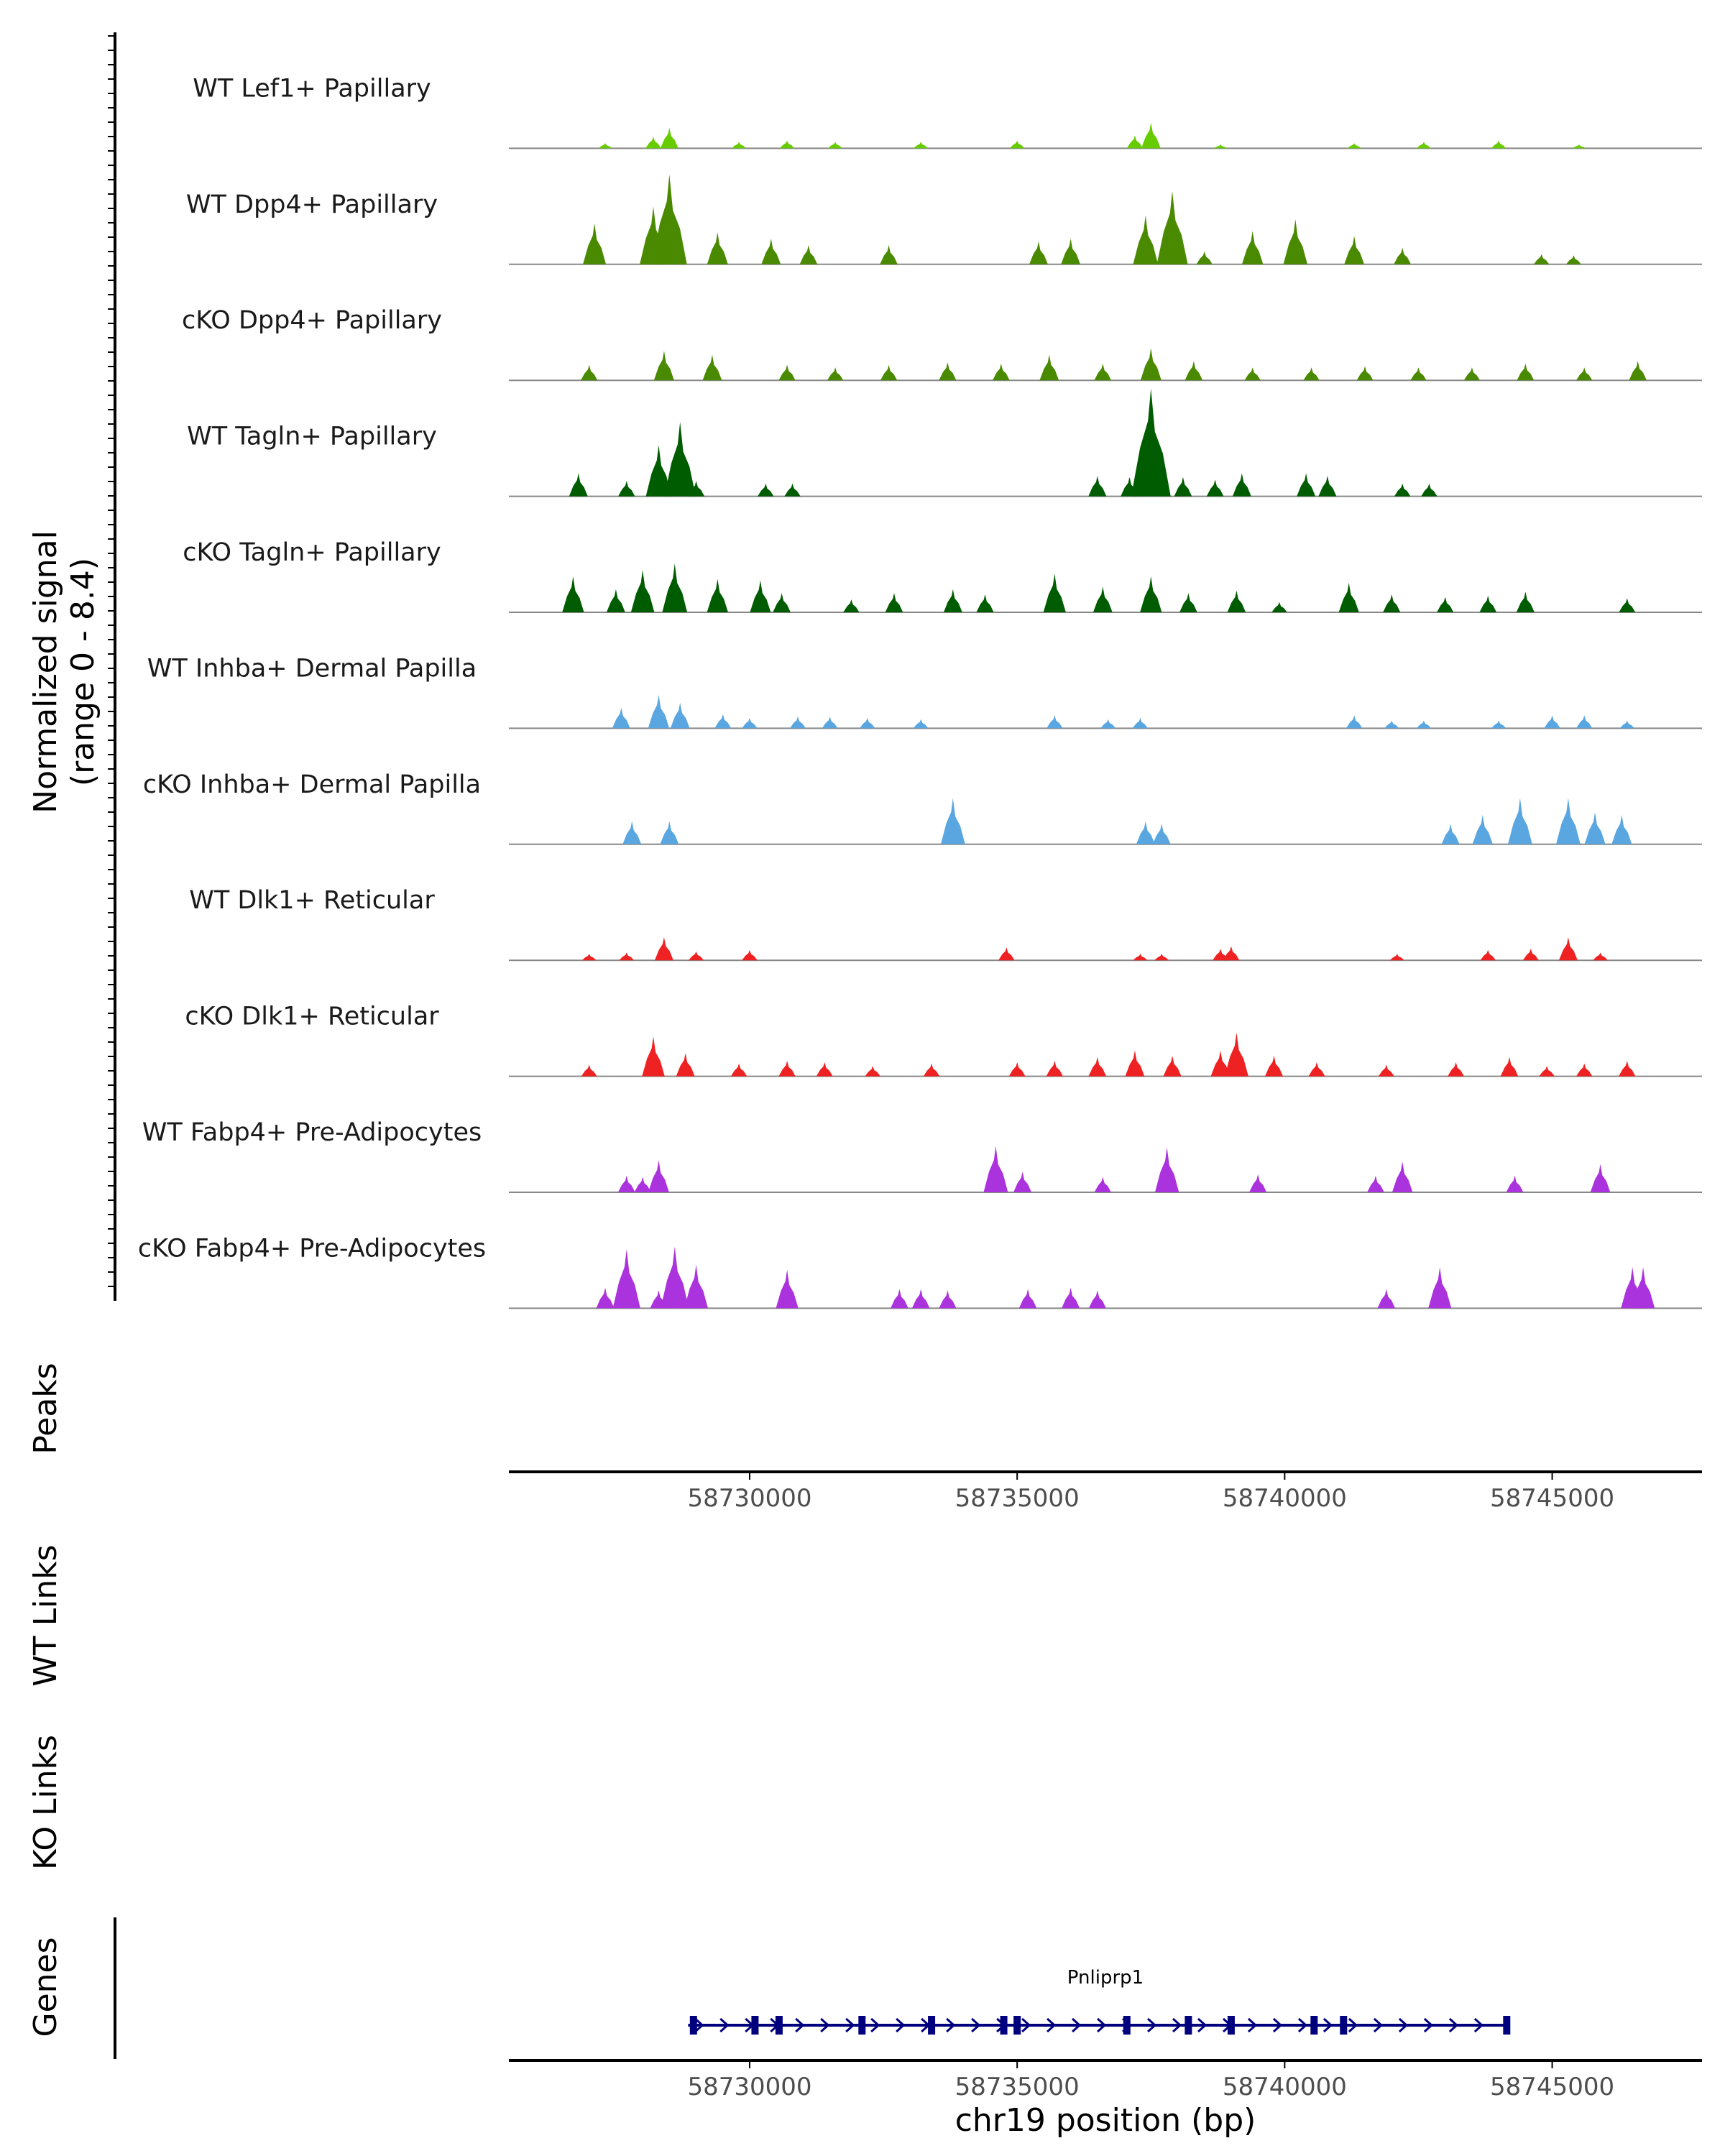 This screenshot has width=1725, height=2156. Describe the element at coordinates (45, 1409) in the screenshot. I see `peaks-panel-label: Peaks` at that location.